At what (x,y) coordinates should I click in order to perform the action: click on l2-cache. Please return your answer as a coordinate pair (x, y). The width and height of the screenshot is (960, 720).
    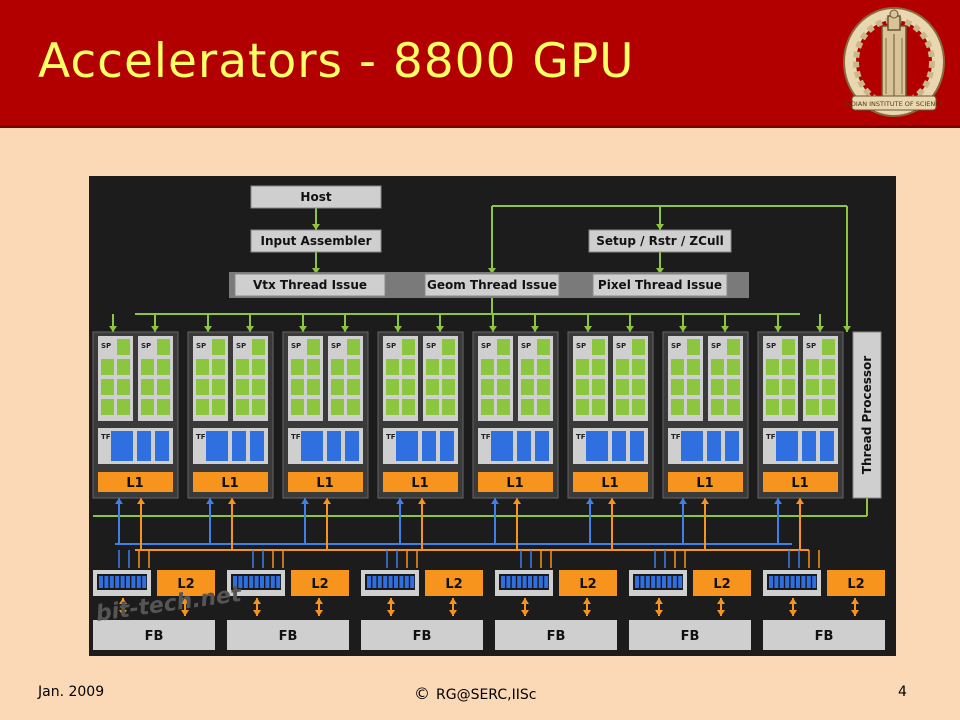
    Looking at the image, I should click on (856, 583).